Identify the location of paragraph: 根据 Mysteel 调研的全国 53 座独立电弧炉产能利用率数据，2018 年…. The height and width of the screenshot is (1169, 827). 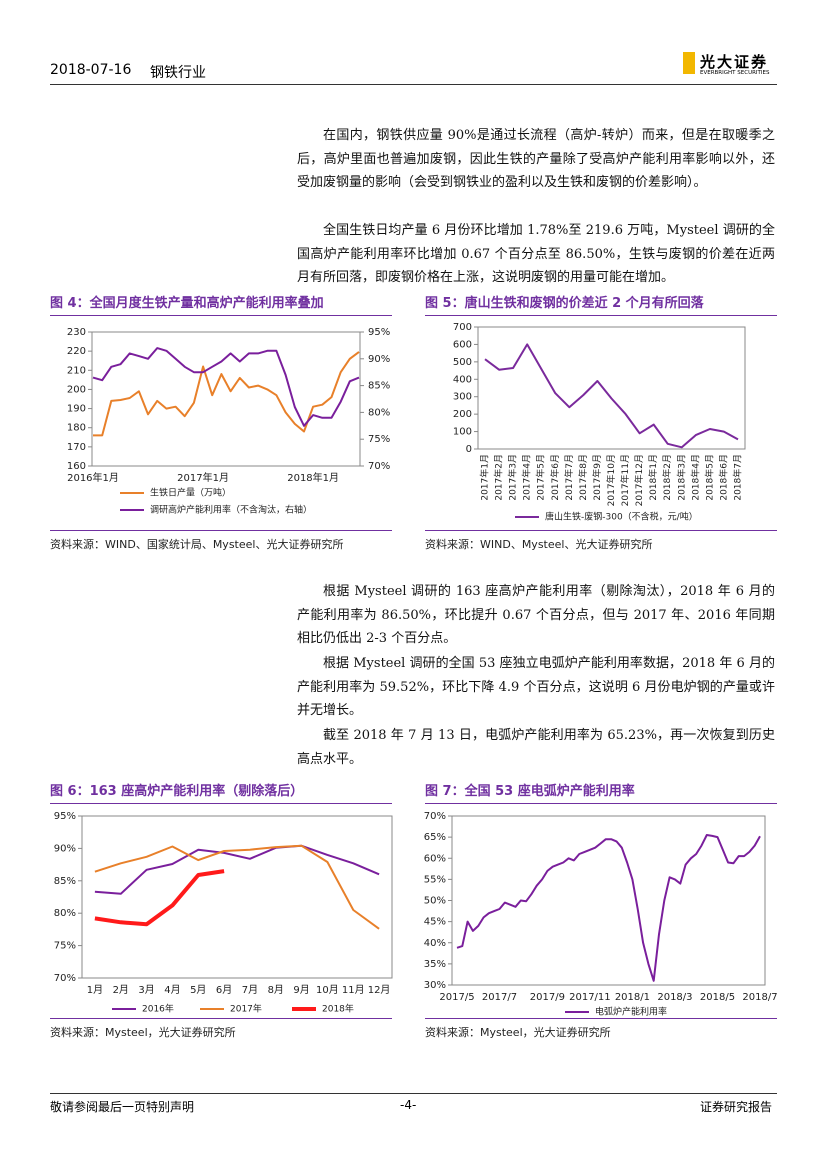
(536, 687).